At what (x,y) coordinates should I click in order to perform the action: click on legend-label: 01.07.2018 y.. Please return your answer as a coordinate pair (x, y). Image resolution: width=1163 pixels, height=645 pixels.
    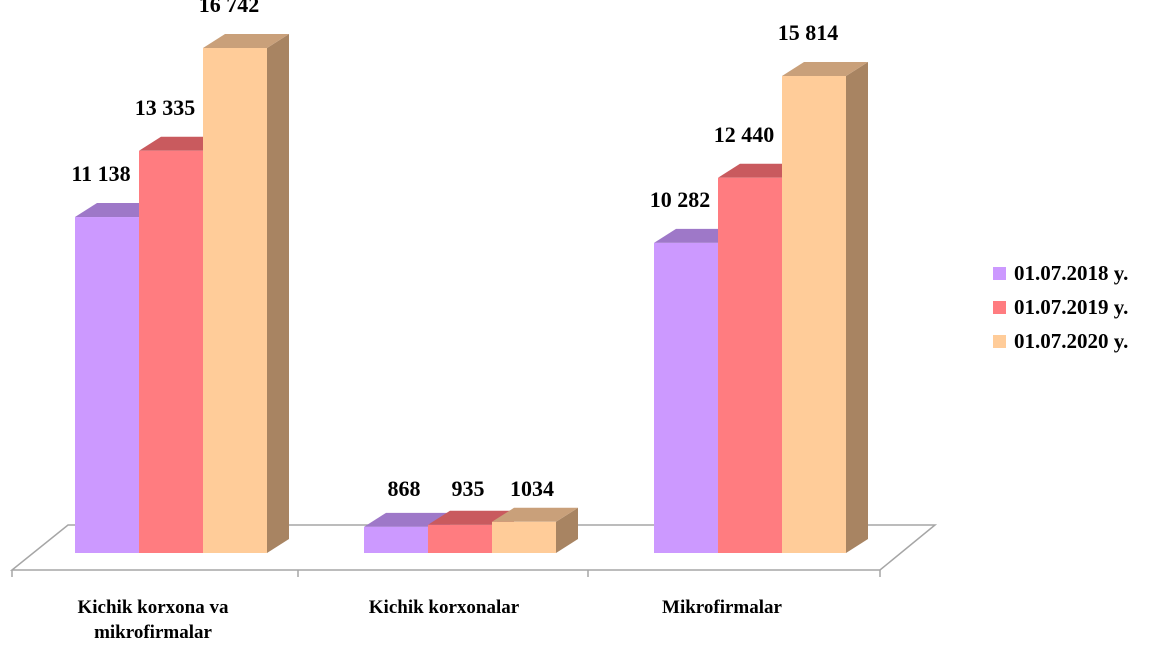
    Looking at the image, I should click on (1071, 272).